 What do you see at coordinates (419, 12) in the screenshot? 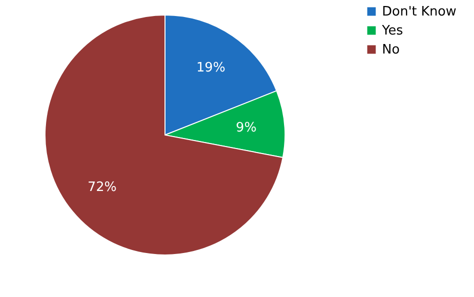
I see `legend-label: Don't Know` at bounding box center [419, 12].